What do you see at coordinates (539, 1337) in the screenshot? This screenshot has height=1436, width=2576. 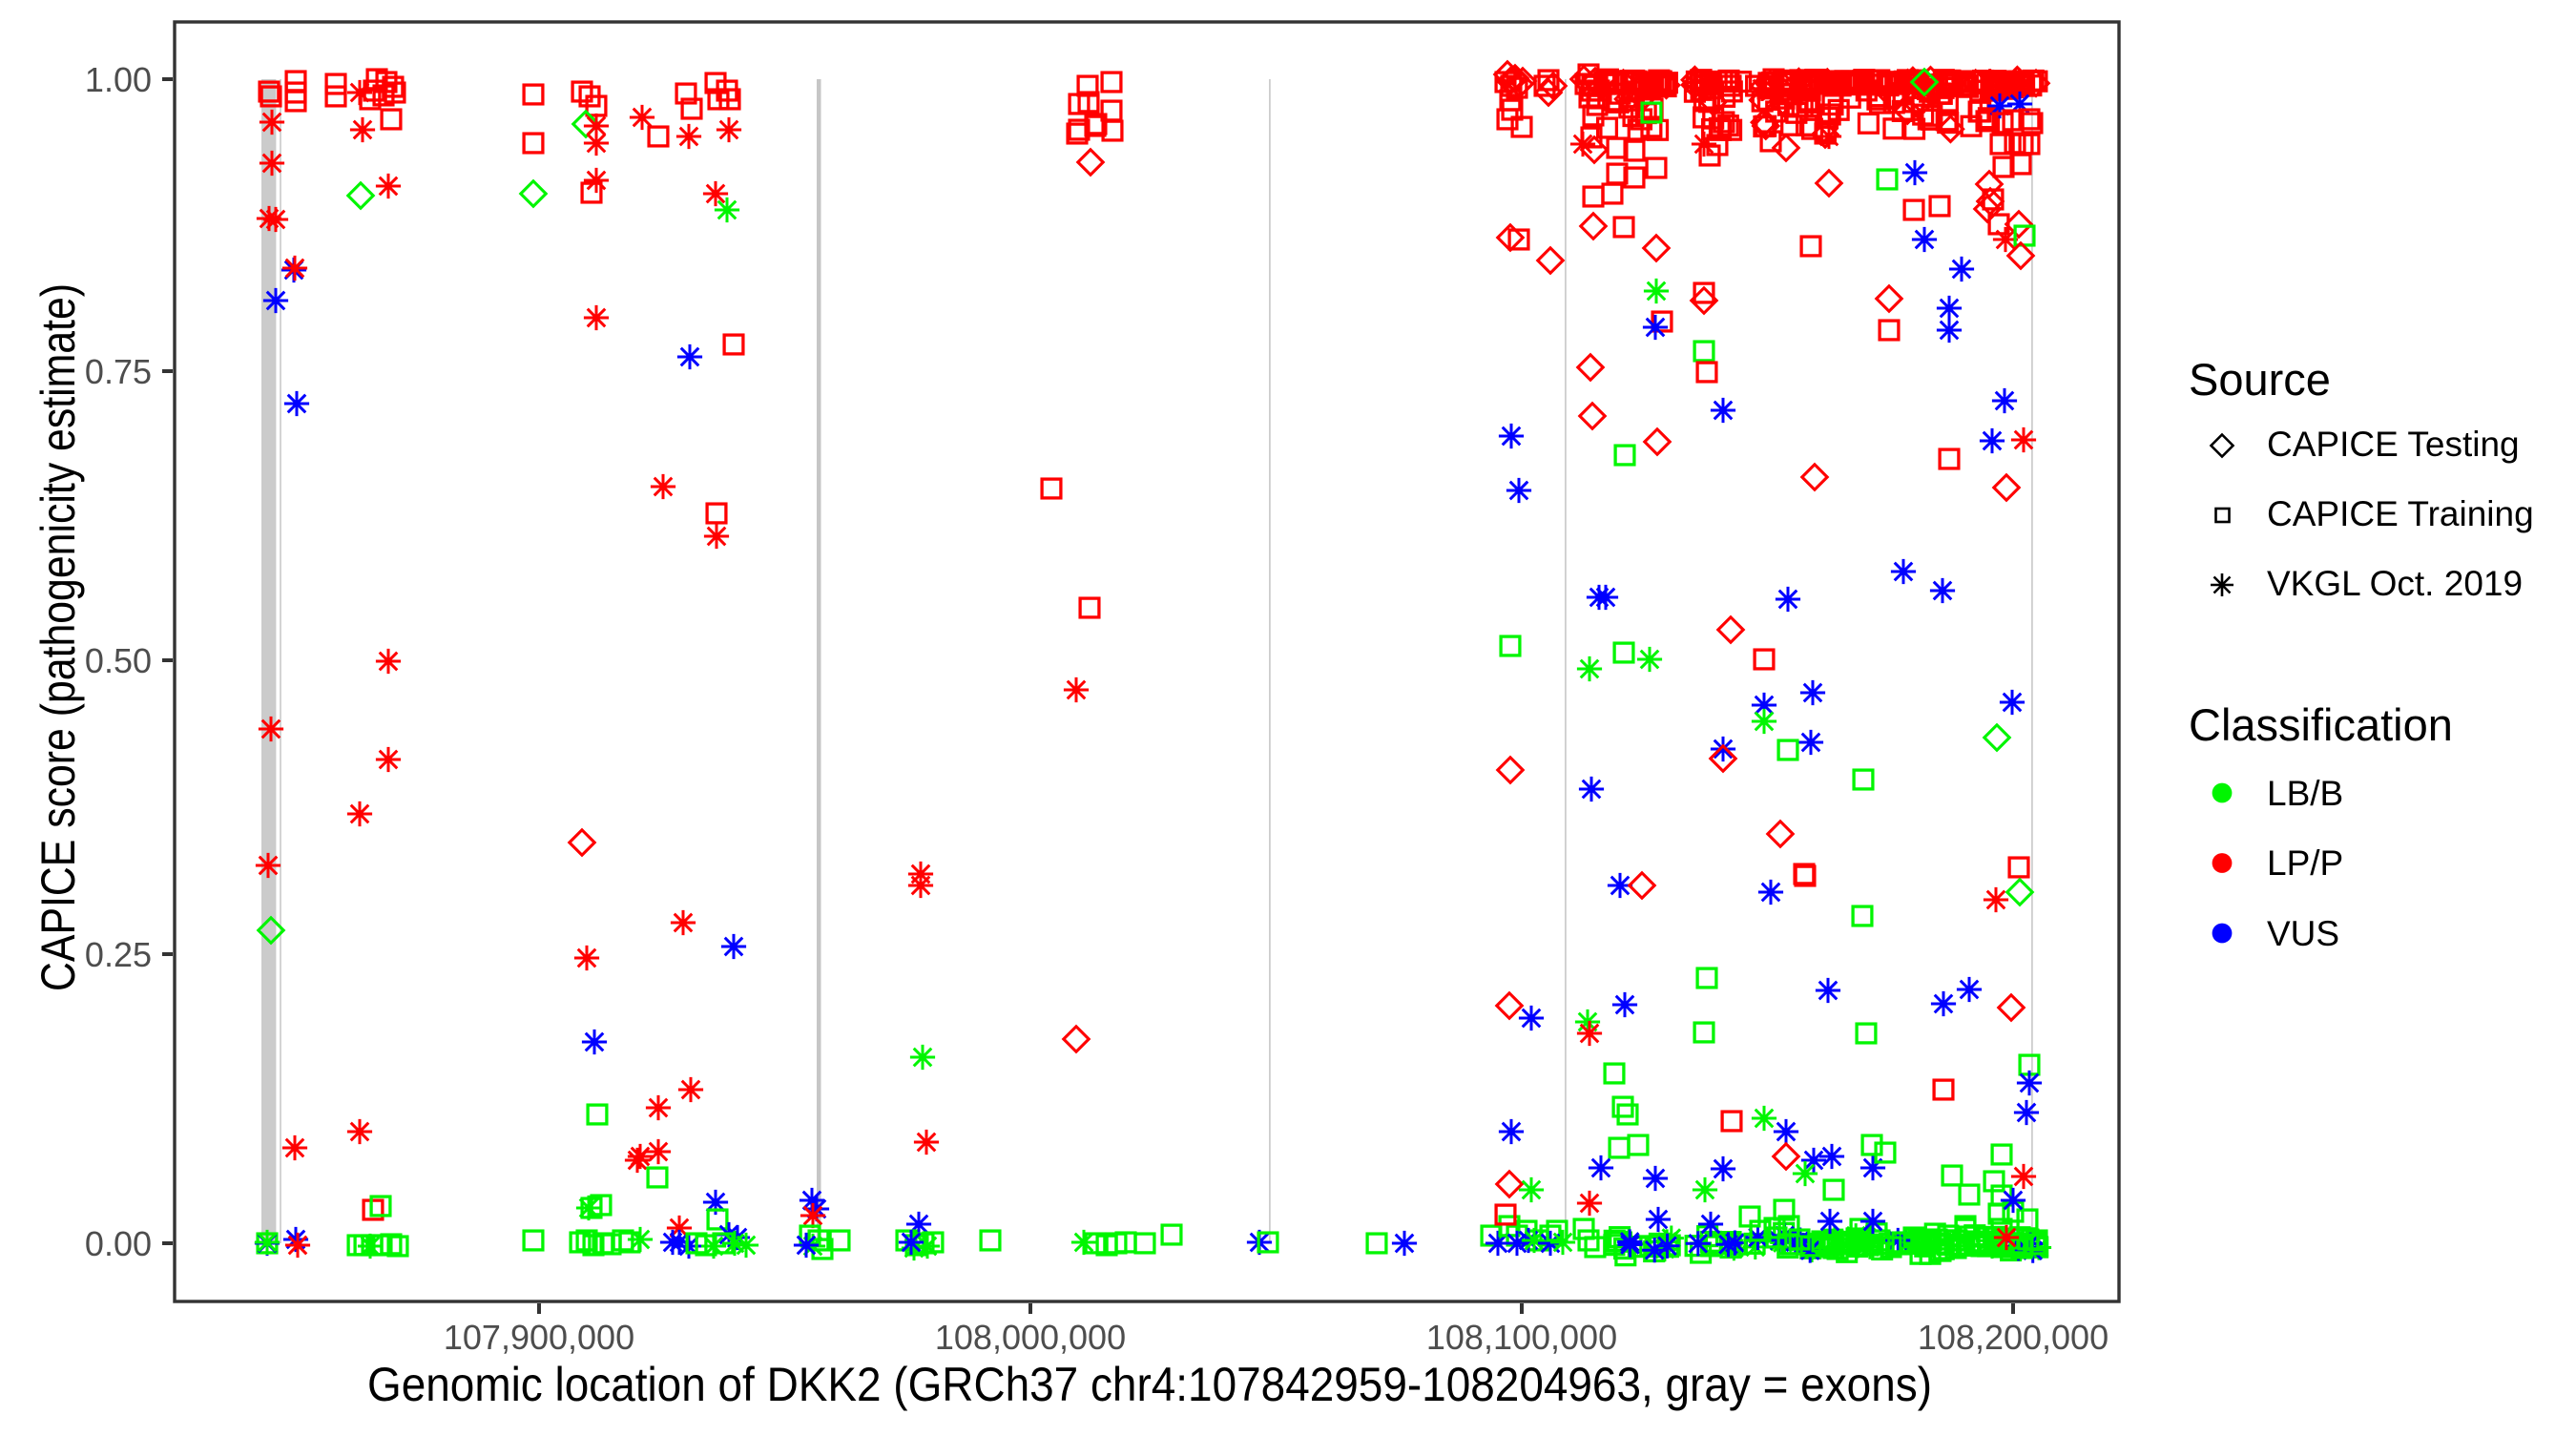 I see `svg-text: 107,900,000` at bounding box center [539, 1337].